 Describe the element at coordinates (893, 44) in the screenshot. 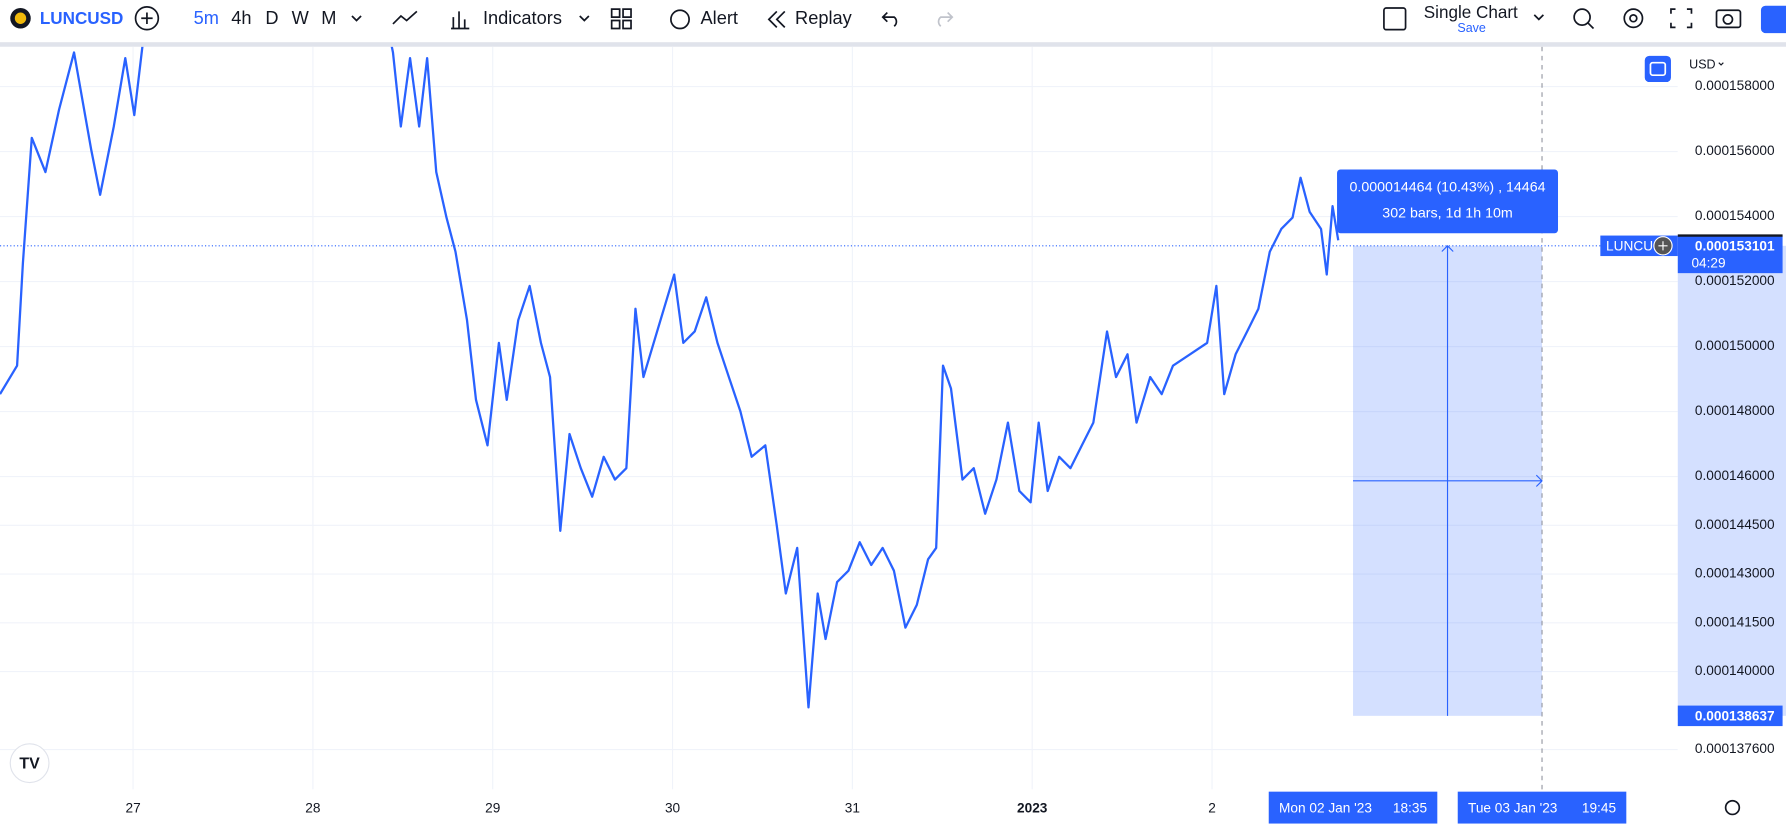

I see `toolbar-border` at that location.